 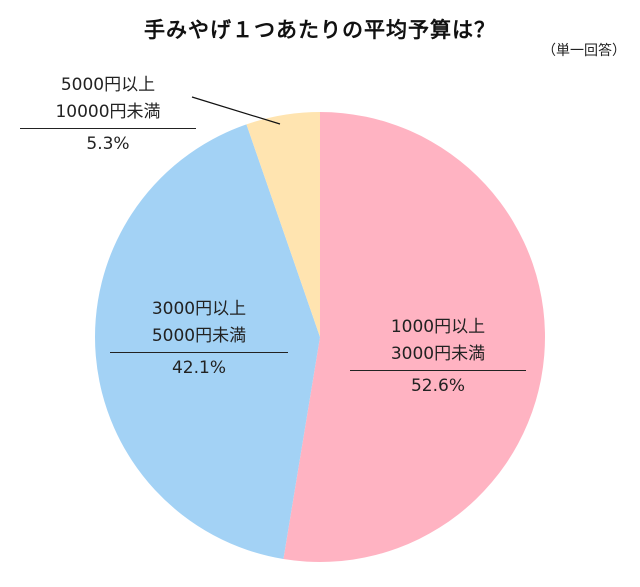 What do you see at coordinates (199, 336) in the screenshot?
I see `label-line2: 5000円未満` at bounding box center [199, 336].